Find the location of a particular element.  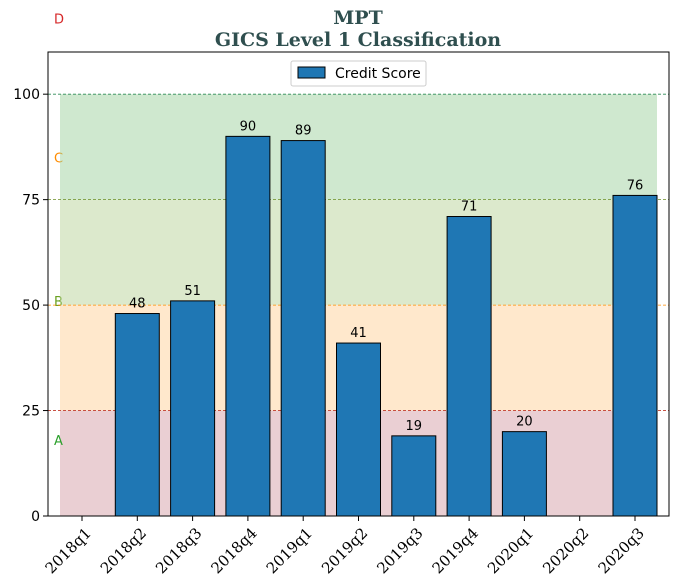

bar-2019q4 is located at coordinates (469, 366).